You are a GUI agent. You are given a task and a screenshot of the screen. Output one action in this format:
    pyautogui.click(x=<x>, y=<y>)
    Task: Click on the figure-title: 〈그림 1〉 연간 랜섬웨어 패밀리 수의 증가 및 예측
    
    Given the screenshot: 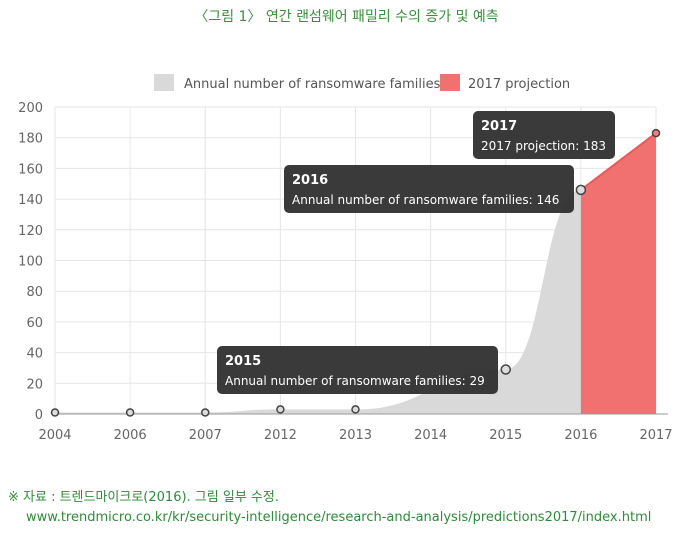 What is the action you would take?
    pyautogui.click(x=346, y=17)
    